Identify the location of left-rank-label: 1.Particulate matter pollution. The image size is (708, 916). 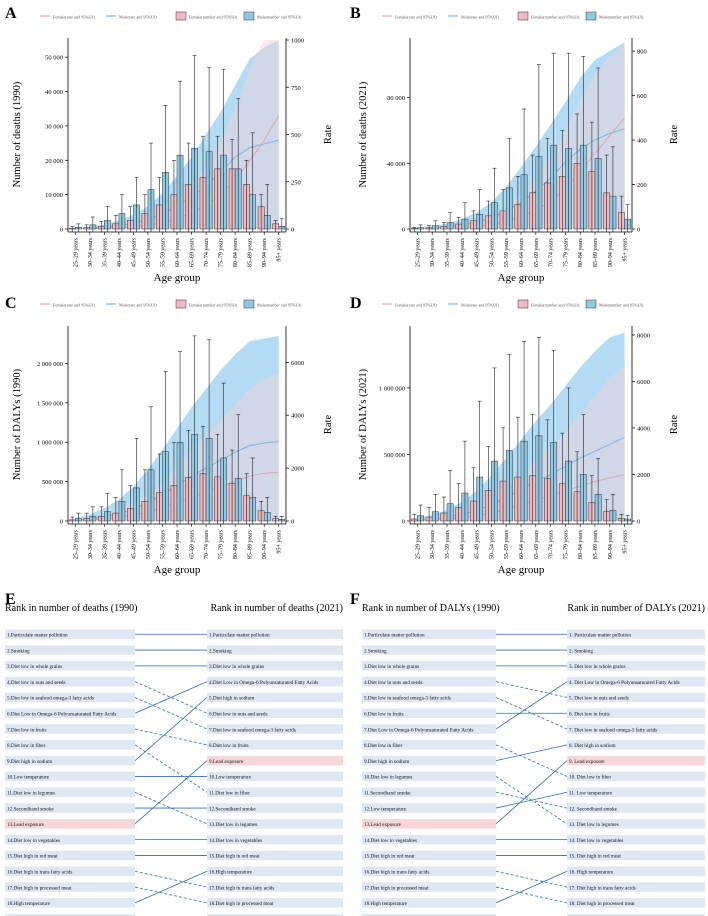
(394, 636).